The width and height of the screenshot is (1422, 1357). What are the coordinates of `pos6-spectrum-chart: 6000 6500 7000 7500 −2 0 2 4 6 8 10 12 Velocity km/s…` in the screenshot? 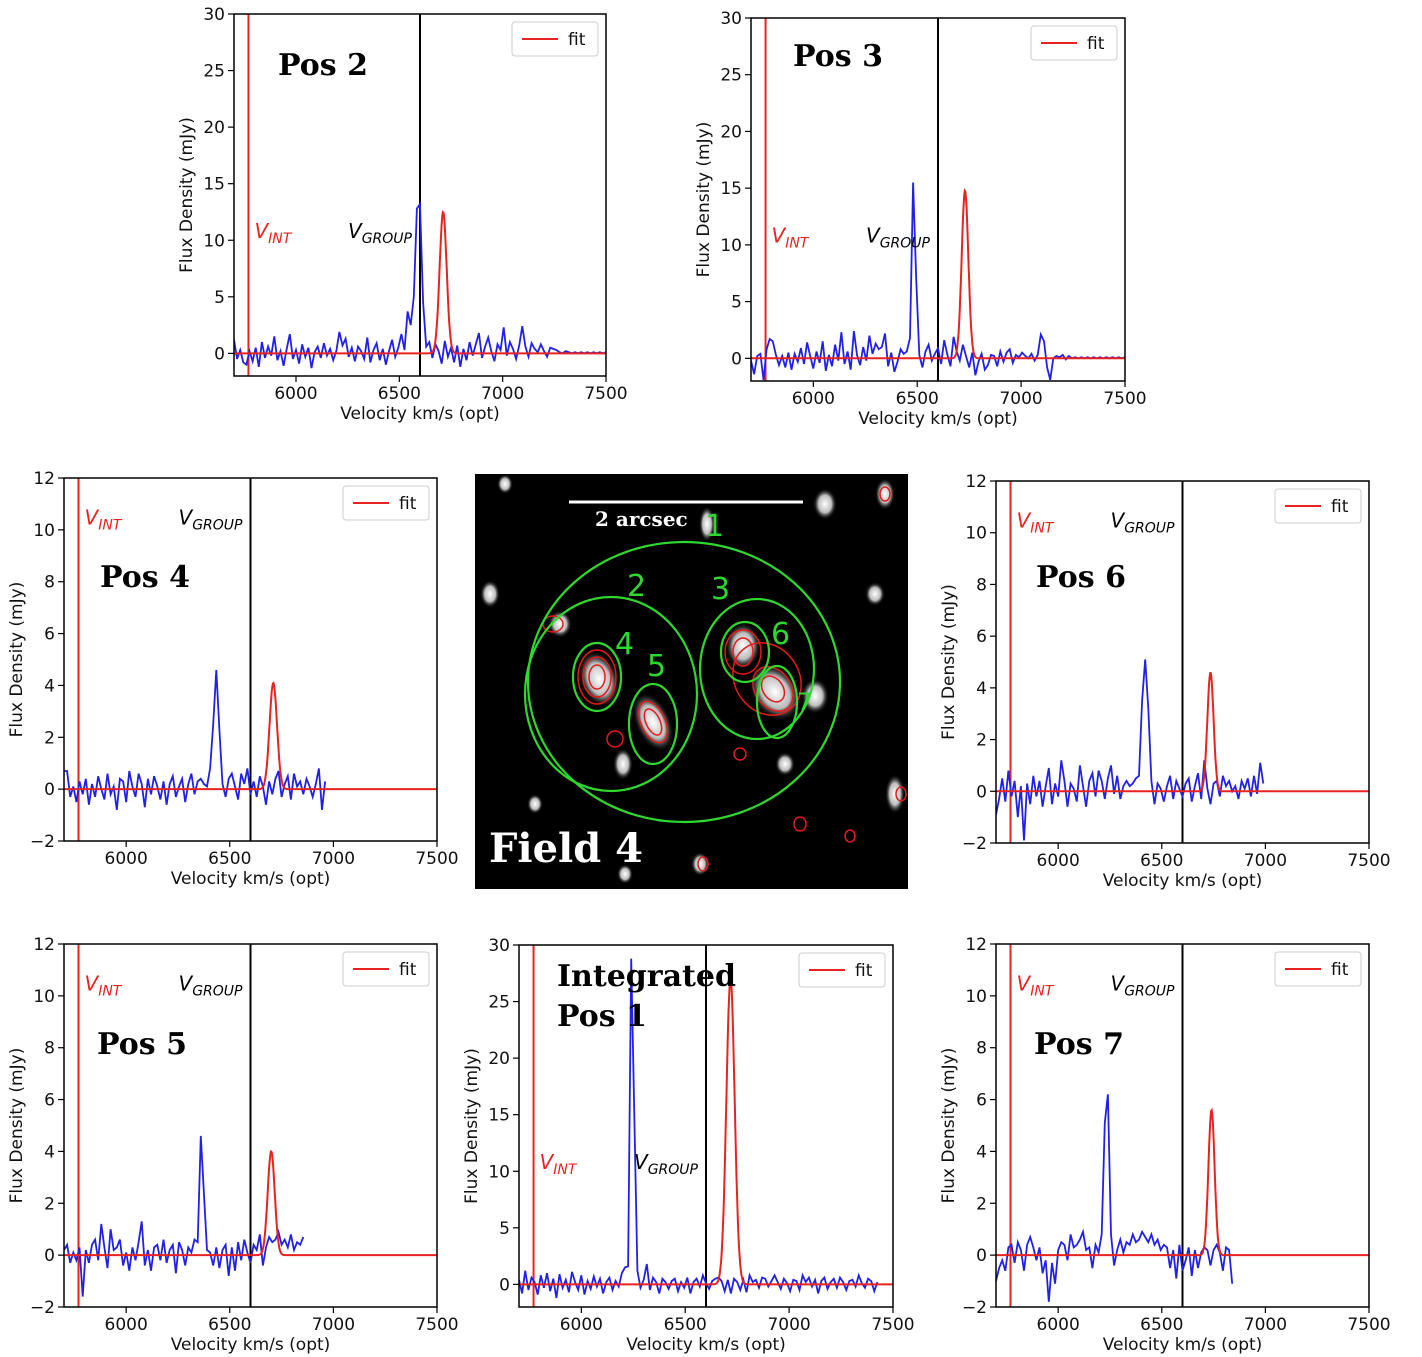 It's located at (1165, 681).